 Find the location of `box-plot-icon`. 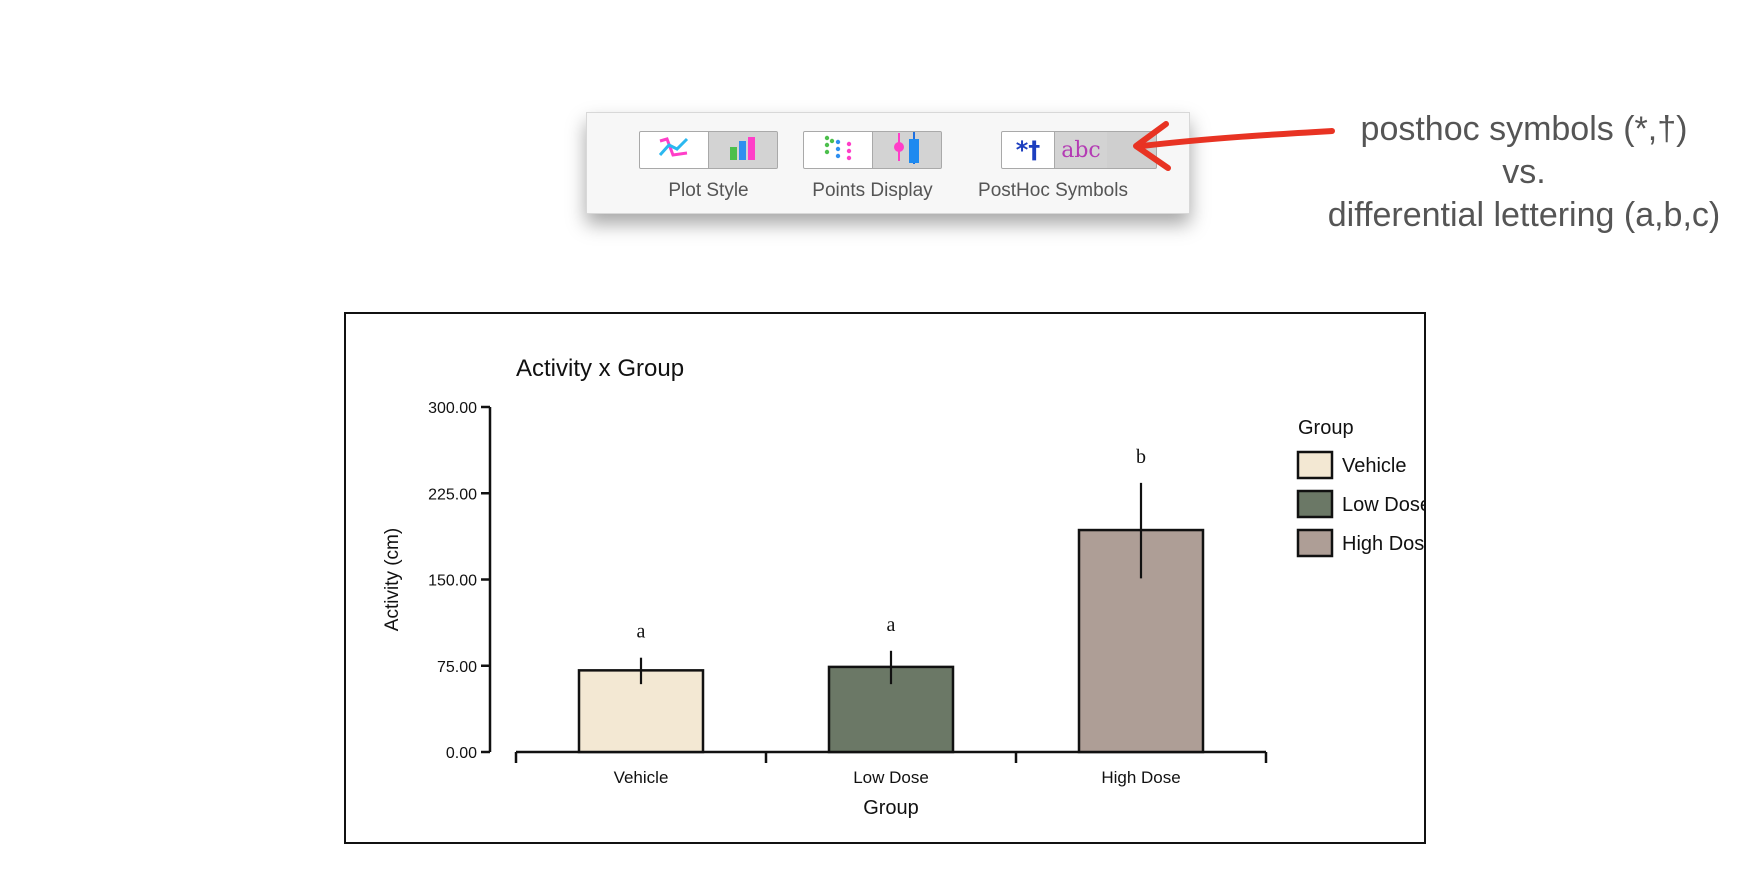

box-plot-icon is located at coordinates (907, 150).